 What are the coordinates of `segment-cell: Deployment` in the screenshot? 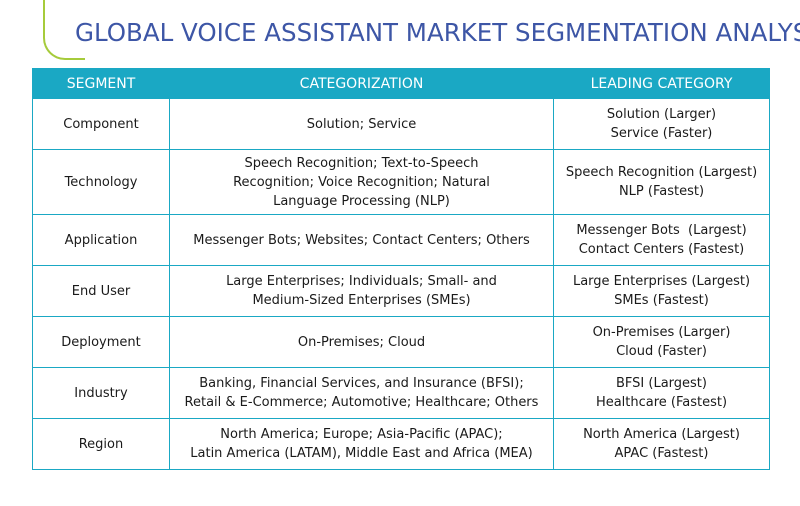 It's located at (101, 342).